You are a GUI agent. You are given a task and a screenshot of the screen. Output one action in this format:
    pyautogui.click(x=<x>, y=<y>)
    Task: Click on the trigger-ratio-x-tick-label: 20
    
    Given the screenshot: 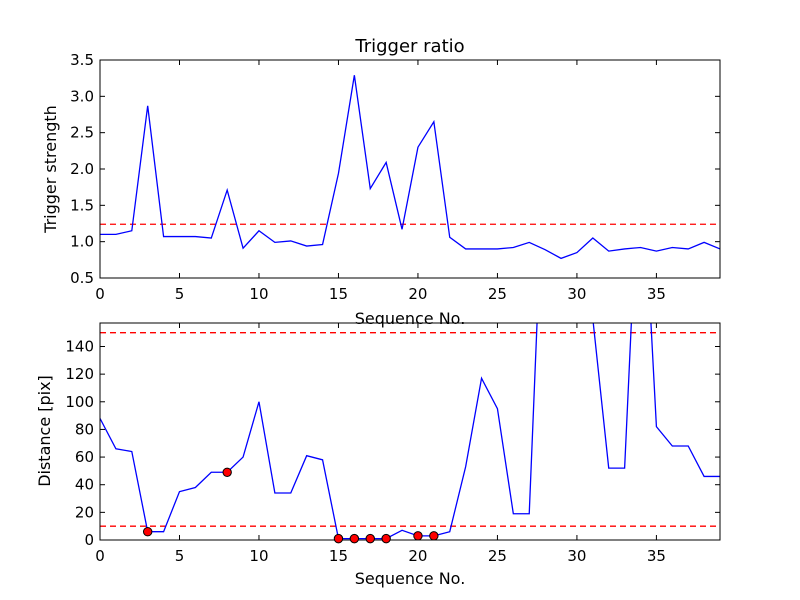 What is the action you would take?
    pyautogui.click(x=417, y=294)
    